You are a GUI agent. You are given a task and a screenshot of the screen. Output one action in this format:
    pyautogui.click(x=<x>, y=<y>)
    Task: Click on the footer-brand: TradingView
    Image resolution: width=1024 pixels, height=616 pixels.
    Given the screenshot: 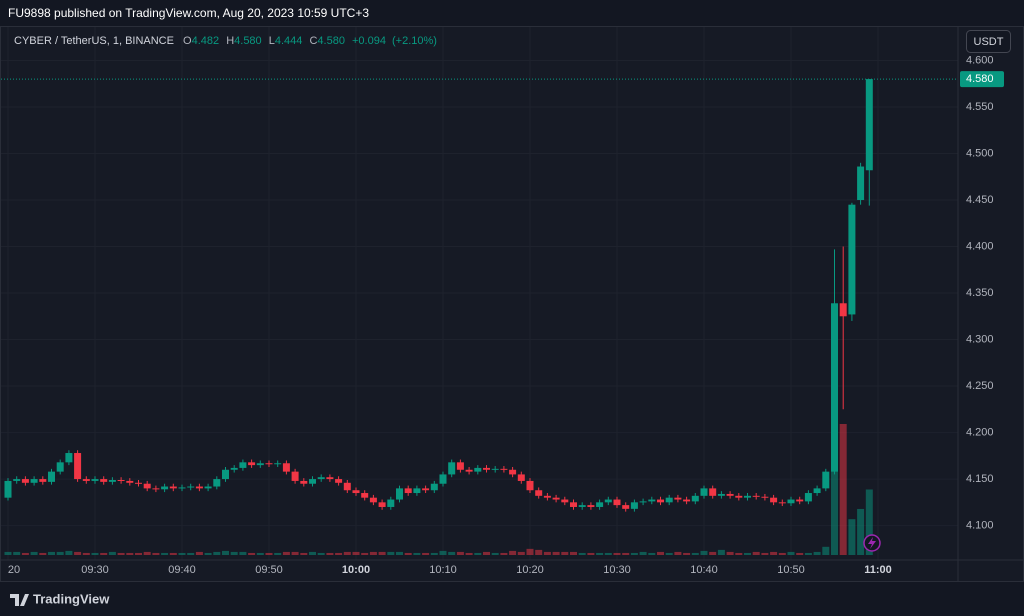 What is the action you would take?
    pyautogui.click(x=71, y=598)
    